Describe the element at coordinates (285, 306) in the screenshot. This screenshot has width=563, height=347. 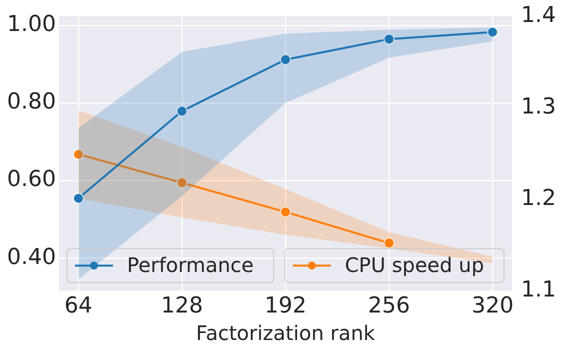
I see `x-tick-label: 192` at that location.